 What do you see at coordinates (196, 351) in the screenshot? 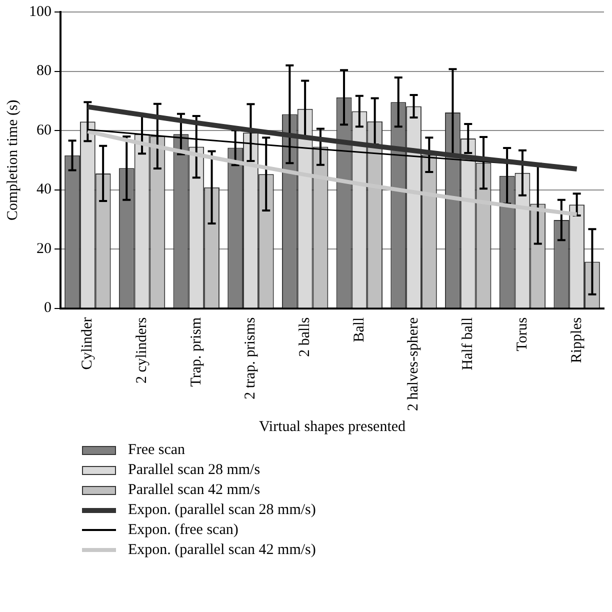
I see `x-tick-label: Trap. prism` at bounding box center [196, 351].